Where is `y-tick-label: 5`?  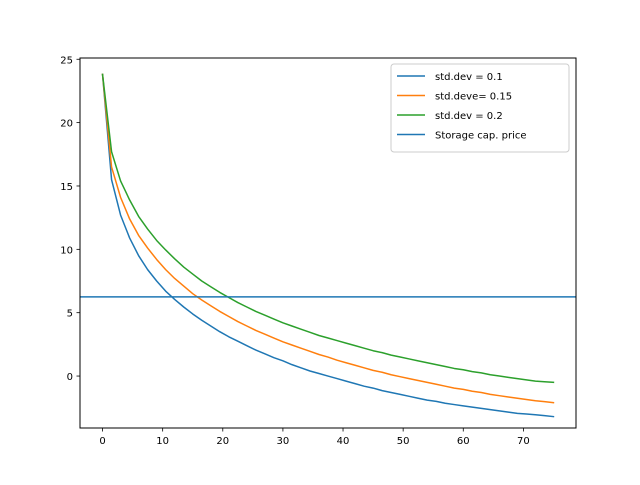 y-tick-label: 5 is located at coordinates (70, 314).